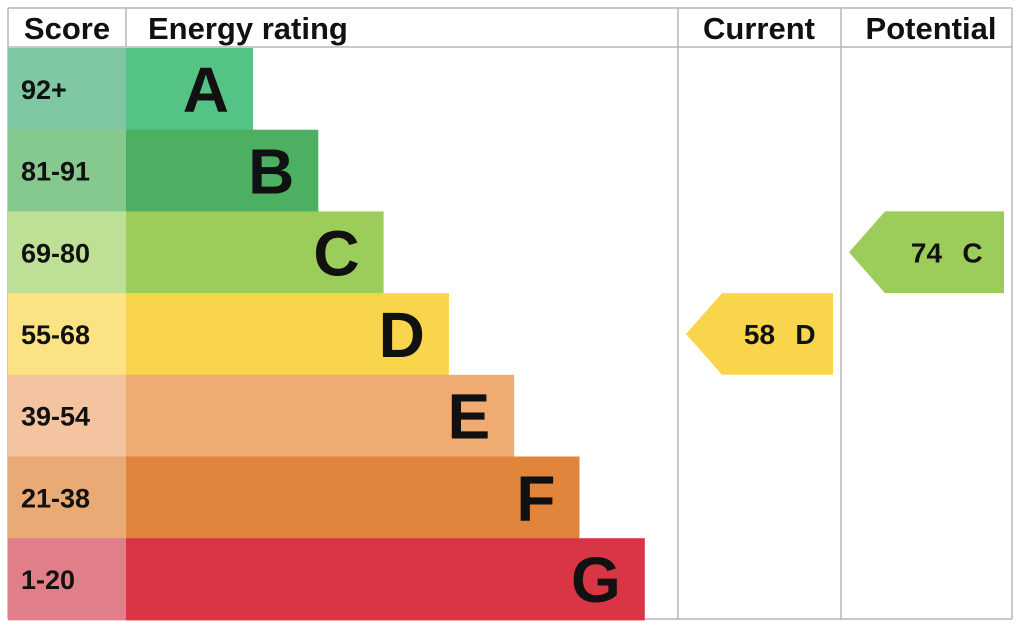  Describe the element at coordinates (206, 90) in the screenshot. I see `rating-letter-a: A` at that location.